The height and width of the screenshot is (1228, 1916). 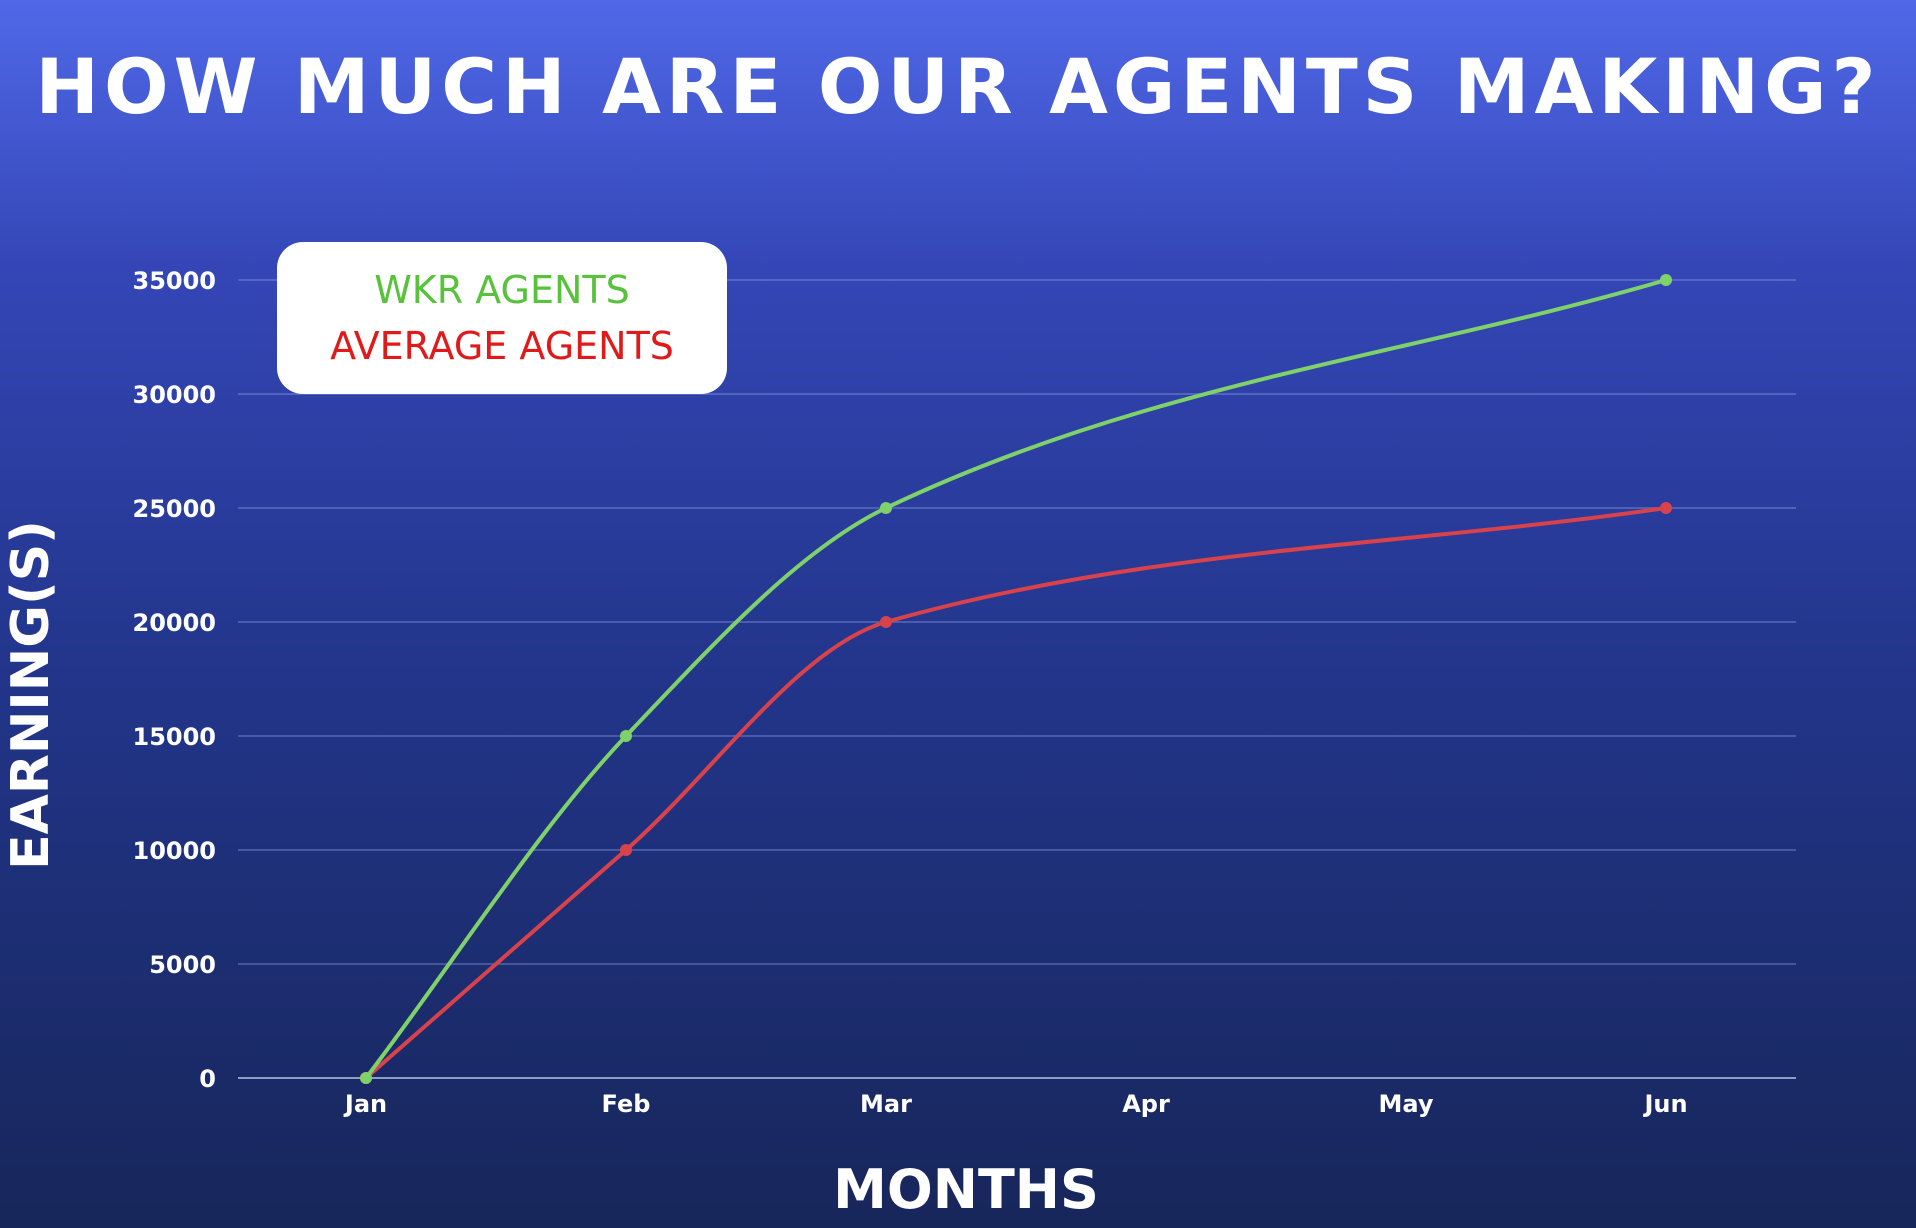 I want to click on x-axis-label: MONTHS, so click(x=966, y=1189).